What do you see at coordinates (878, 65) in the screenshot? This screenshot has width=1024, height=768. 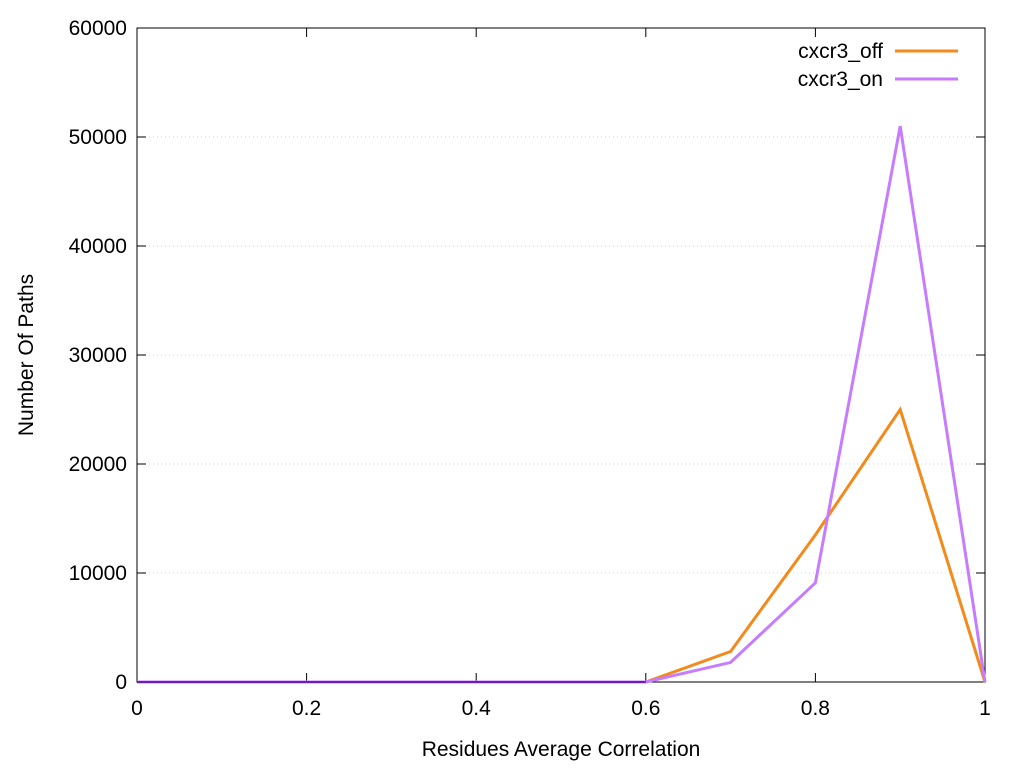 I see `legend: cxcr3_off cxcr3_on` at bounding box center [878, 65].